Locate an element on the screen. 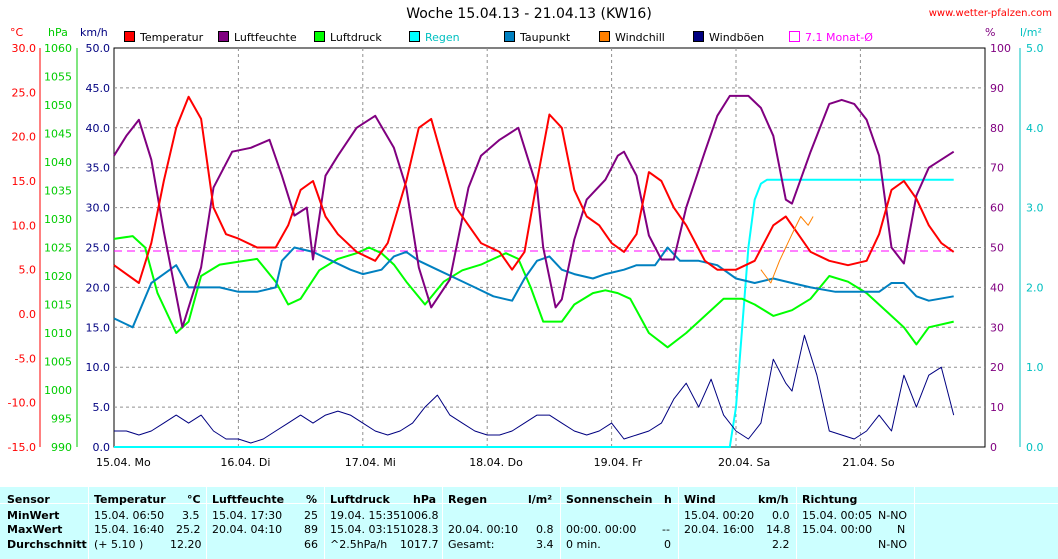 The image size is (1058, 559). sunshine-max: -- is located at coordinates (666, 529).